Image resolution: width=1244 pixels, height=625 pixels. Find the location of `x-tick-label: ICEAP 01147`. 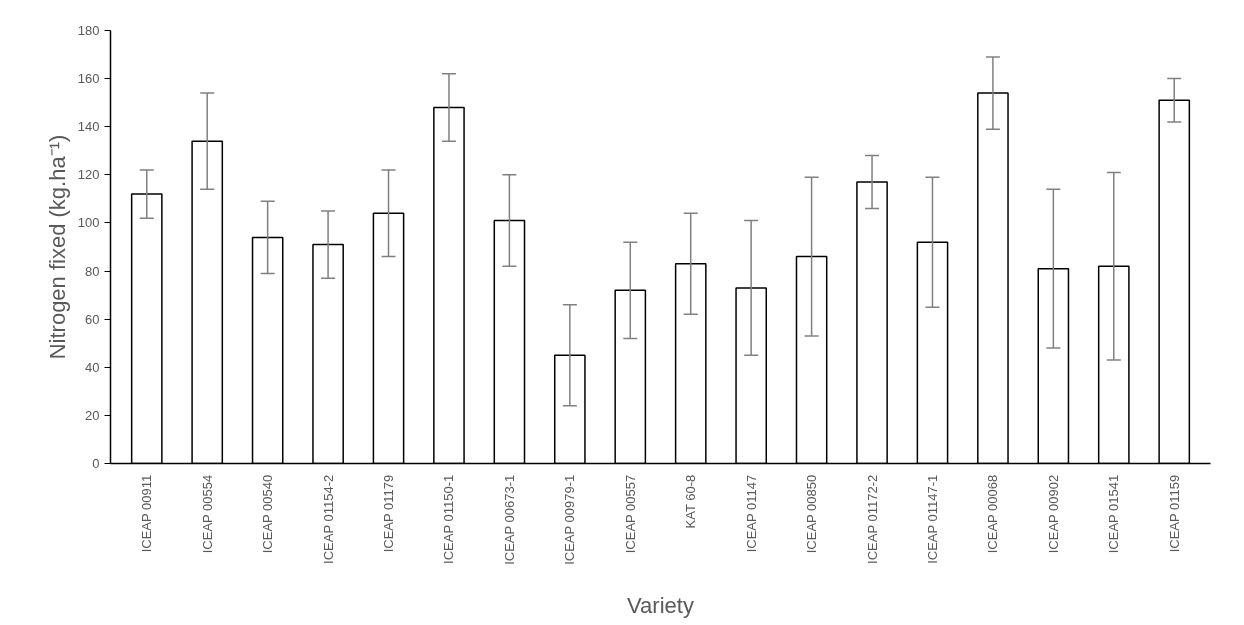

x-tick-label: ICEAP 01147 is located at coordinates (751, 513).